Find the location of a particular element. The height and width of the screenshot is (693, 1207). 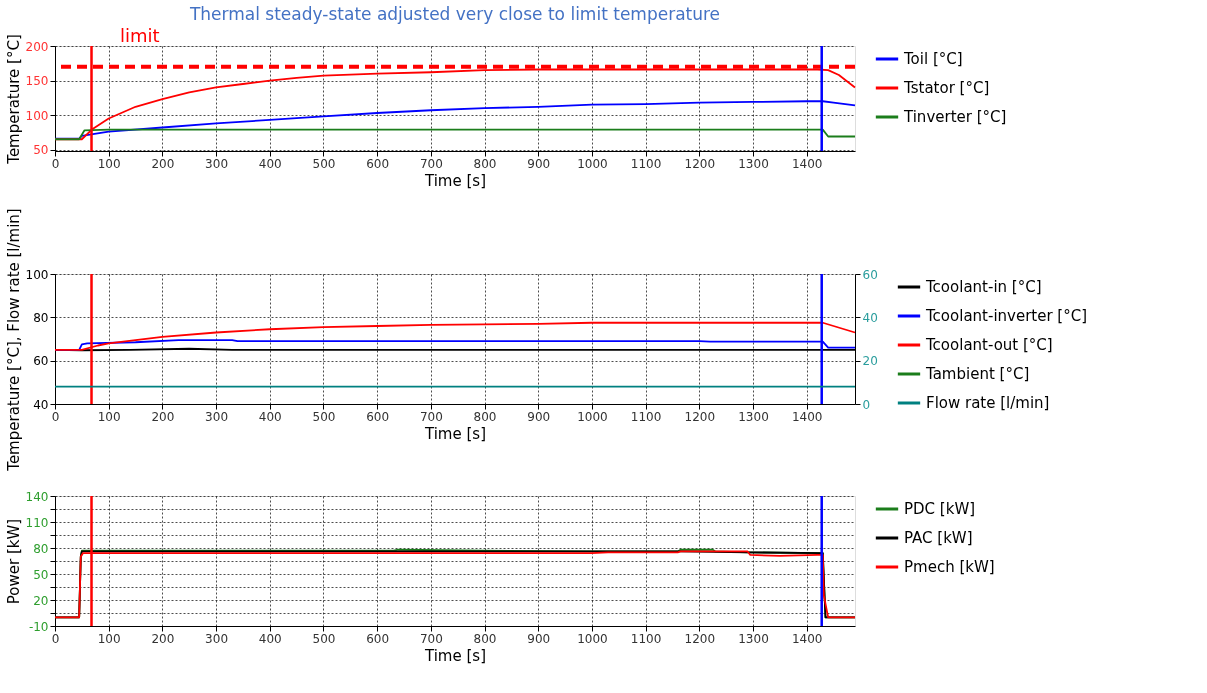

y2-tick-label: 40 is located at coordinates (870, 317).